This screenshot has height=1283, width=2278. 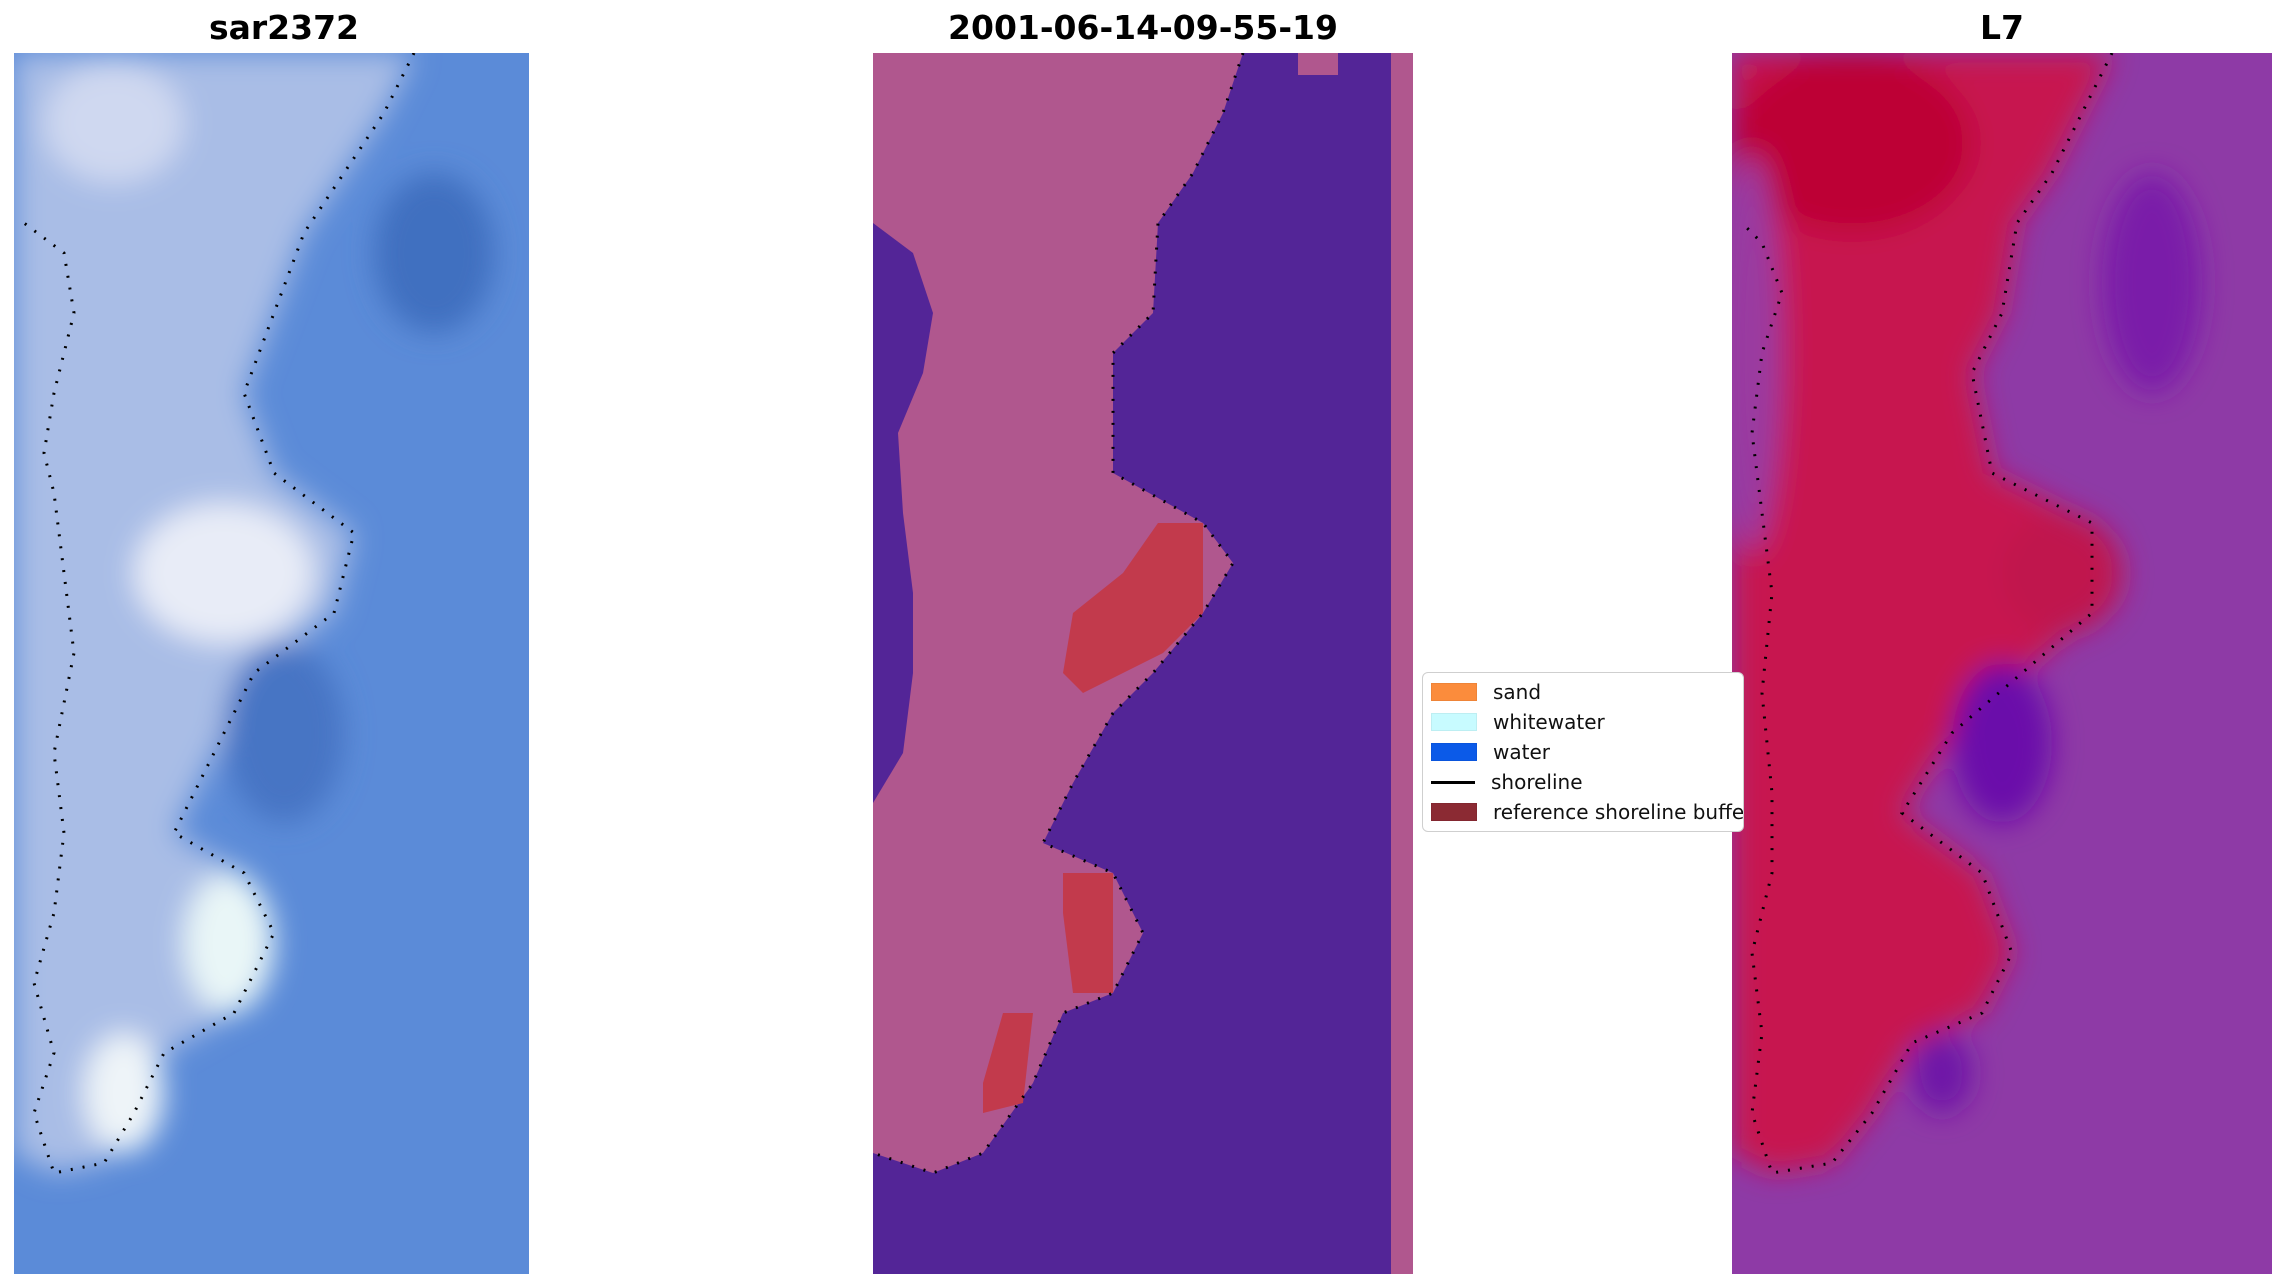 What do you see at coordinates (1486, 692) in the screenshot?
I see `legend-item-sand: sand` at bounding box center [1486, 692].